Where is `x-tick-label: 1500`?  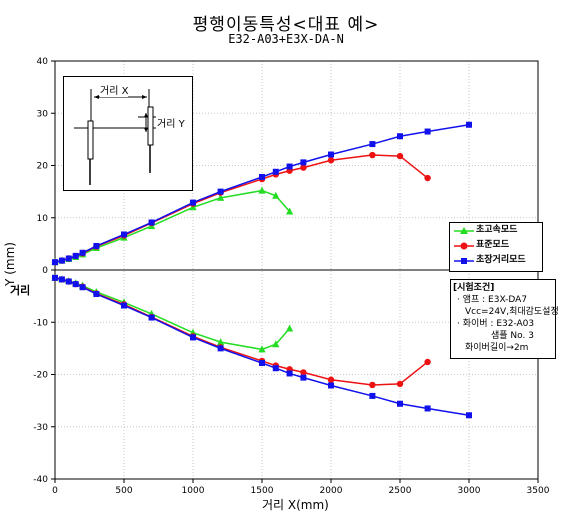 x-tick-label: 1500 is located at coordinates (262, 491).